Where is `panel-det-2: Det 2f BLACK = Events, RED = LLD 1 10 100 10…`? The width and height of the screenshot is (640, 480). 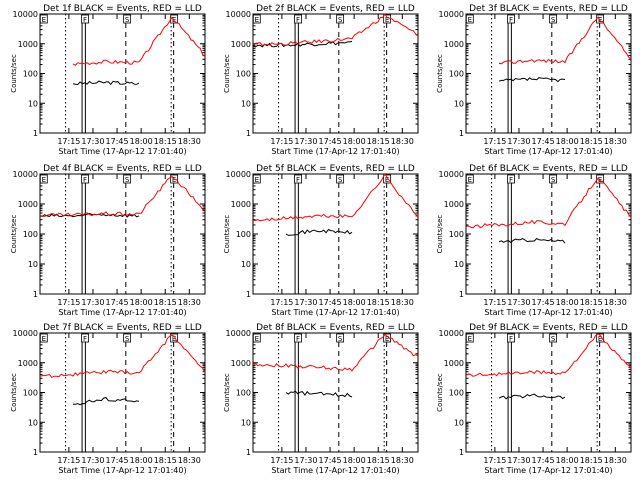 panel-det-2: Det 2f BLACK = Events, RED = LLD 1 10 100 10… is located at coordinates (321, 80).